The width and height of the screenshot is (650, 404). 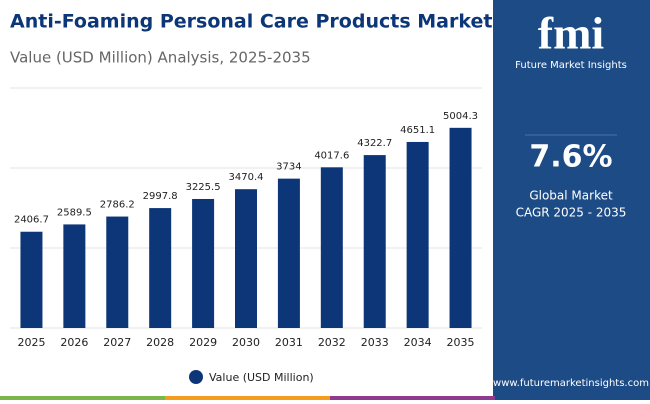 I want to click on value-label: 4651.1, so click(x=417, y=130).